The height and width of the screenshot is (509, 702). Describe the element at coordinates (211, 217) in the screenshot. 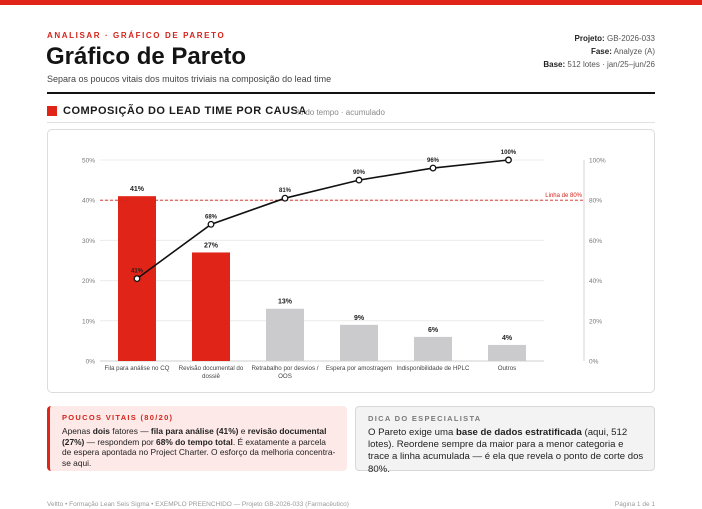

I see `cumulative-label: 68%` at that location.